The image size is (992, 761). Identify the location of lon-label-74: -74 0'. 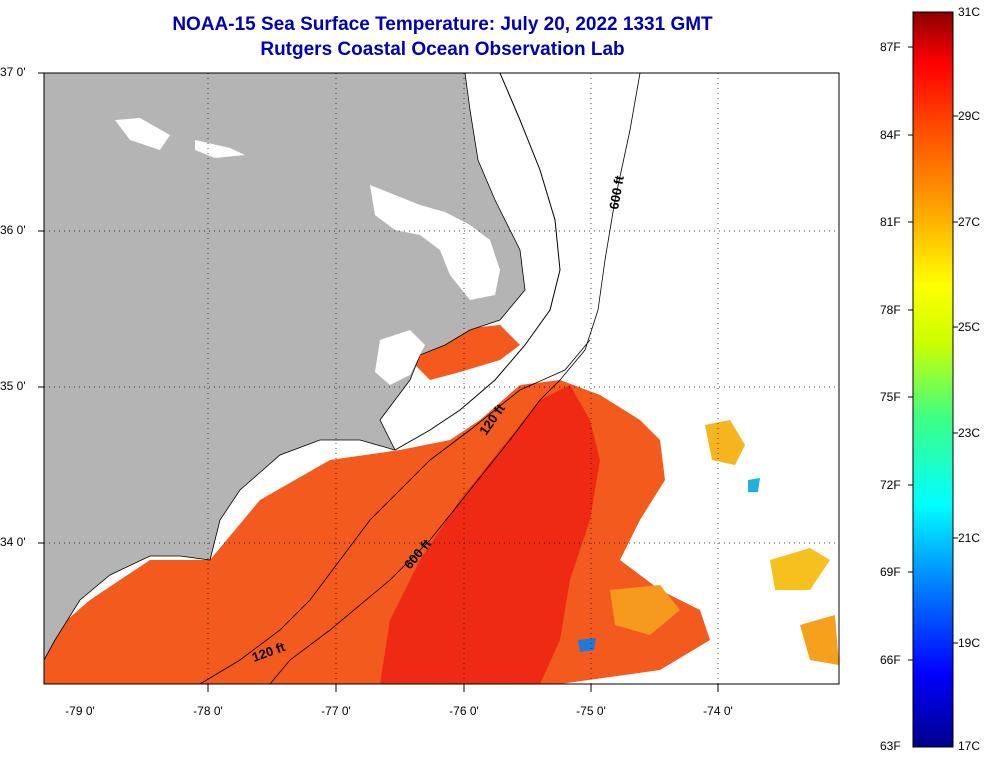
(718, 711).